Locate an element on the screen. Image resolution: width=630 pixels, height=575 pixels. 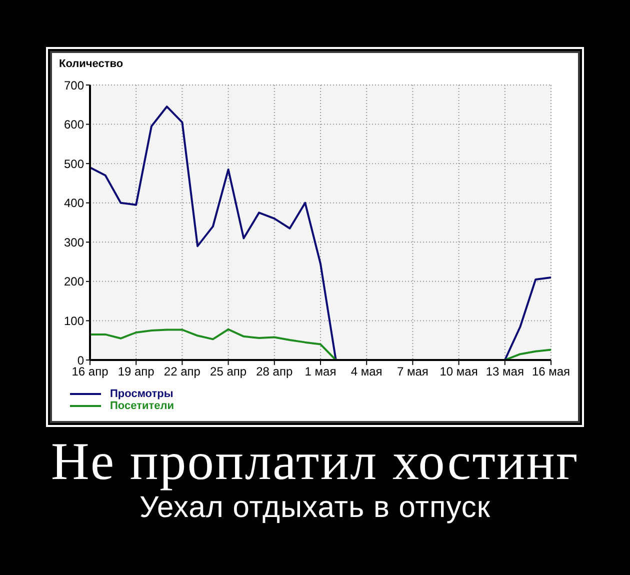
y-tick-label: 500 is located at coordinates (74, 163).